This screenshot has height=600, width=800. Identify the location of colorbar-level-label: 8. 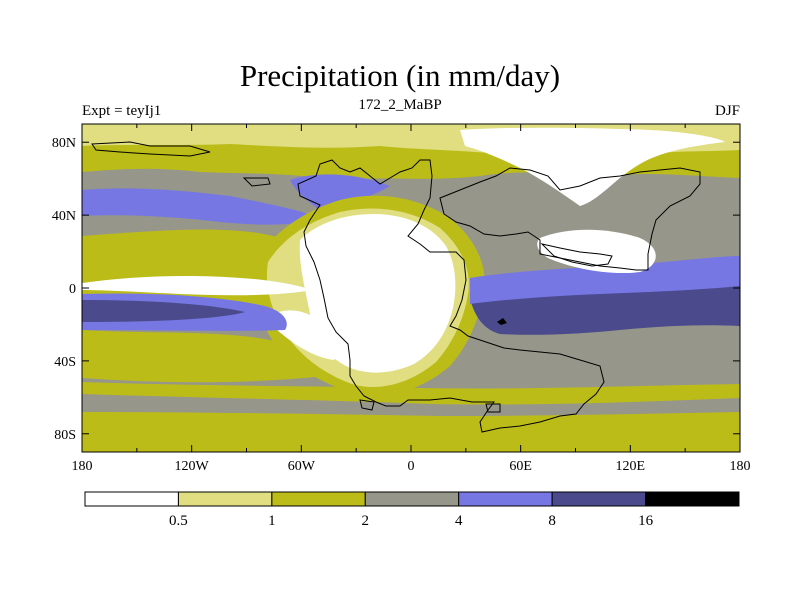
(552, 521).